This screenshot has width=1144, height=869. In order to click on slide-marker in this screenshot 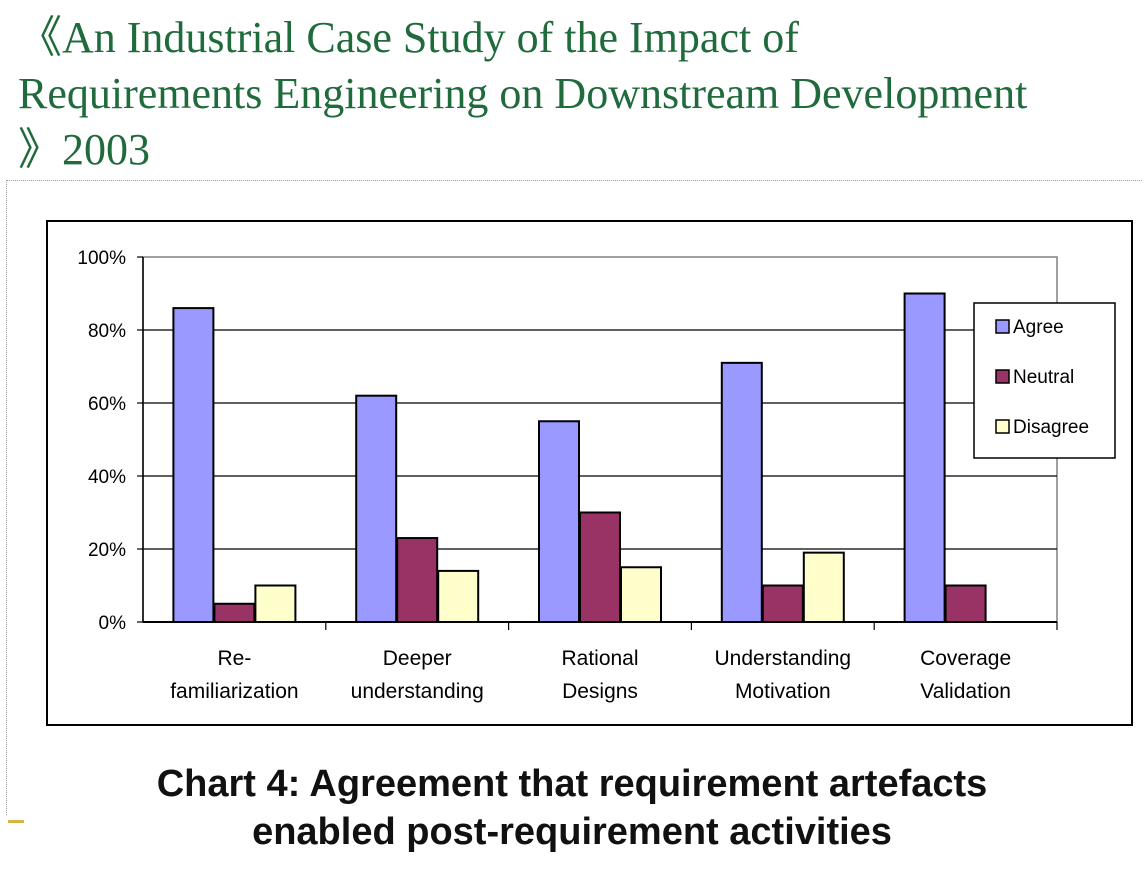, I will do `click(16, 821)`.